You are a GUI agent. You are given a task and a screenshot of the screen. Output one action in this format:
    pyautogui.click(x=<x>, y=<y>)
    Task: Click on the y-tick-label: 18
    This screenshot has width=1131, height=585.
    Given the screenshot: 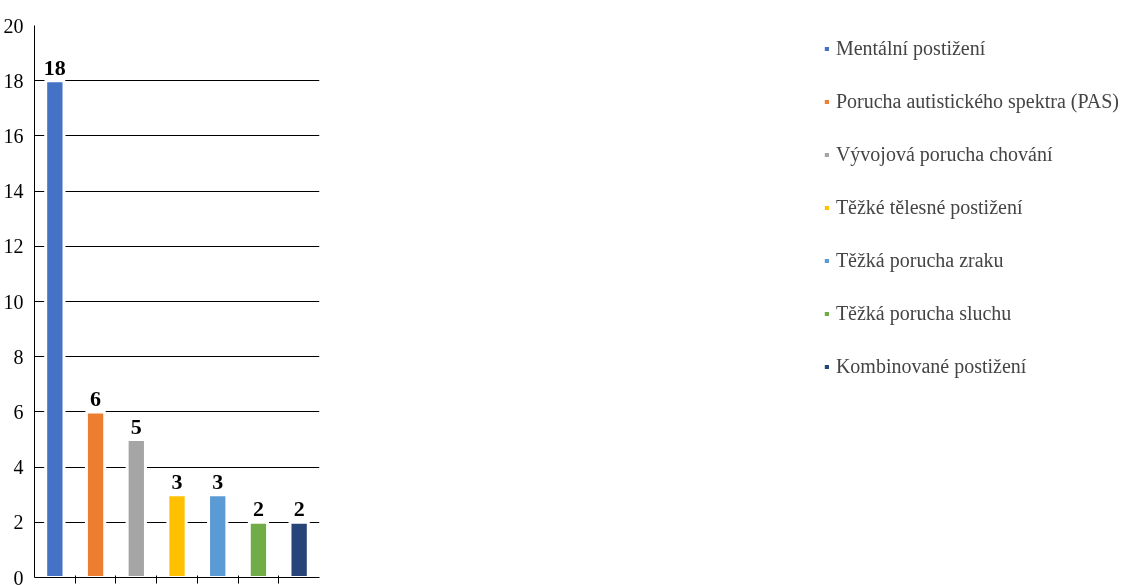 What is the action you would take?
    pyautogui.click(x=13, y=80)
    